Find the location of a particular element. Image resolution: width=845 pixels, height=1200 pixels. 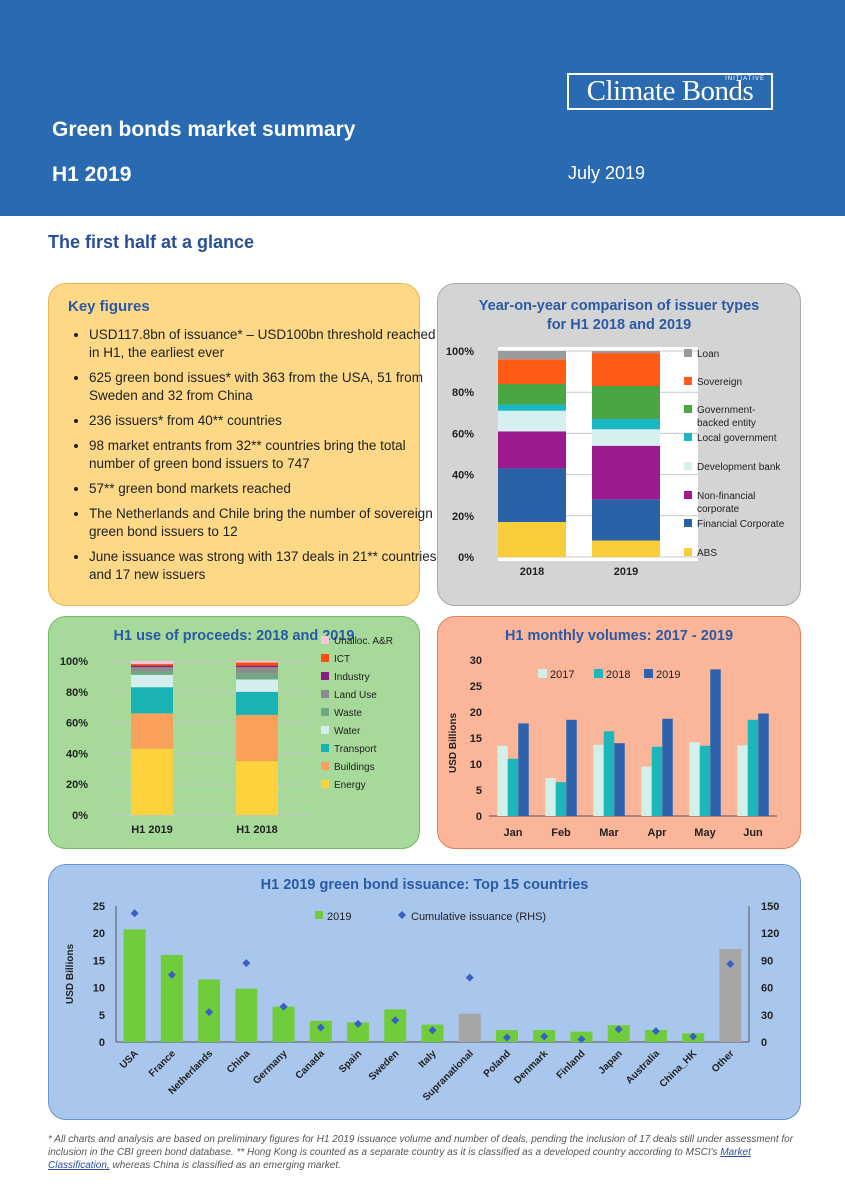

legend-label: backed entity is located at coordinates (726, 423).